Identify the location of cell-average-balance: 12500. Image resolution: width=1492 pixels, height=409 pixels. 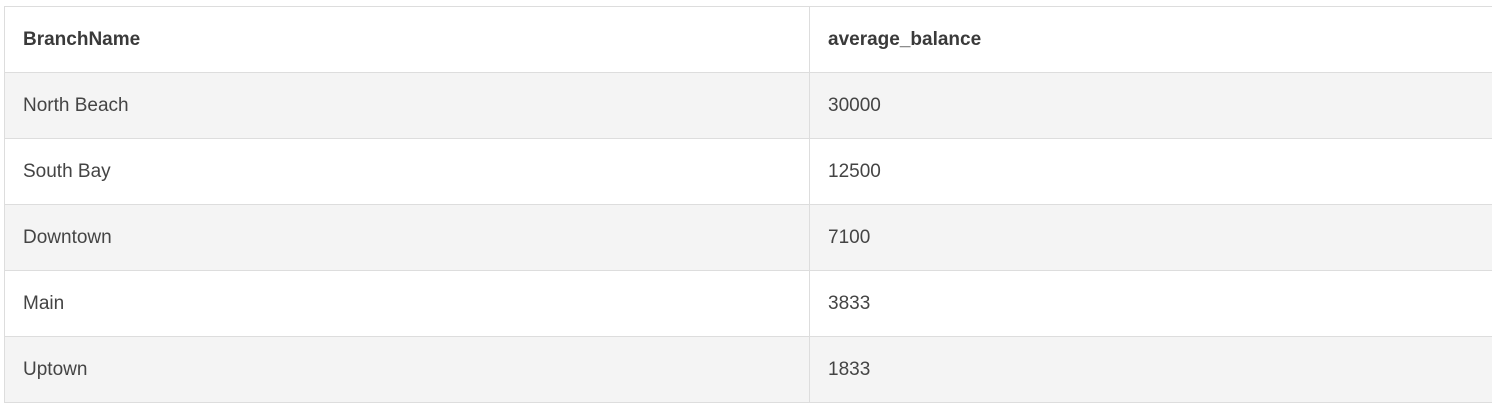
(1150, 171).